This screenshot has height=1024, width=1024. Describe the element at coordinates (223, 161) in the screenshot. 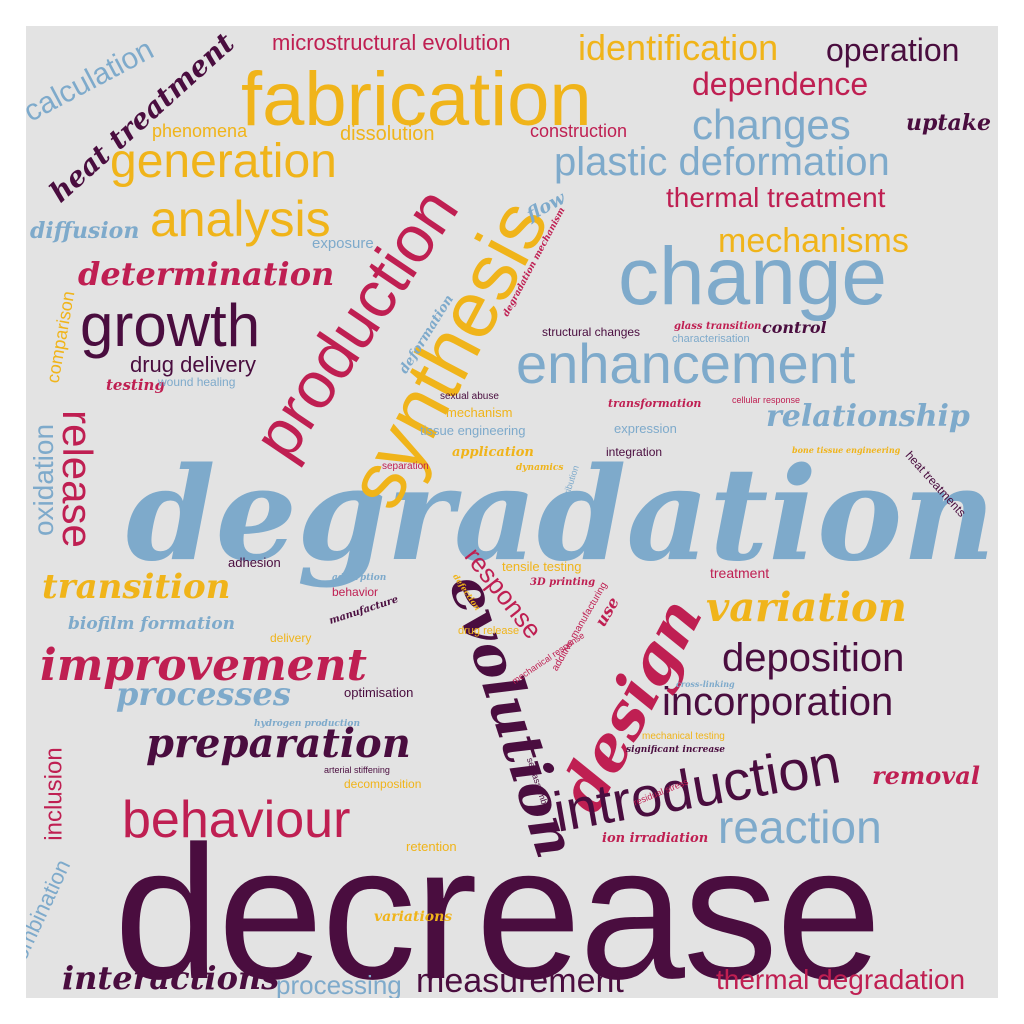

I see `word-generation: generation` at that location.